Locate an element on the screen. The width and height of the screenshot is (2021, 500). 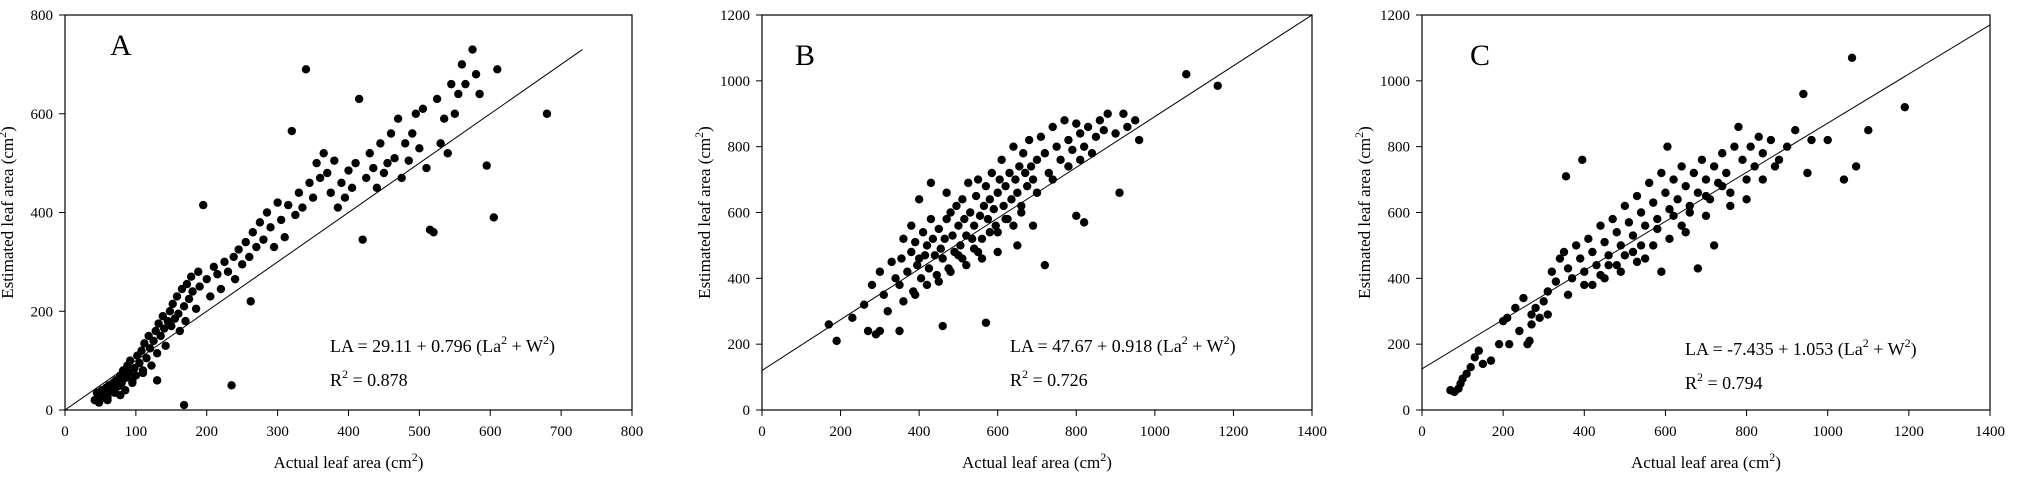
y-tick-label: 600 is located at coordinates (1399, 214).